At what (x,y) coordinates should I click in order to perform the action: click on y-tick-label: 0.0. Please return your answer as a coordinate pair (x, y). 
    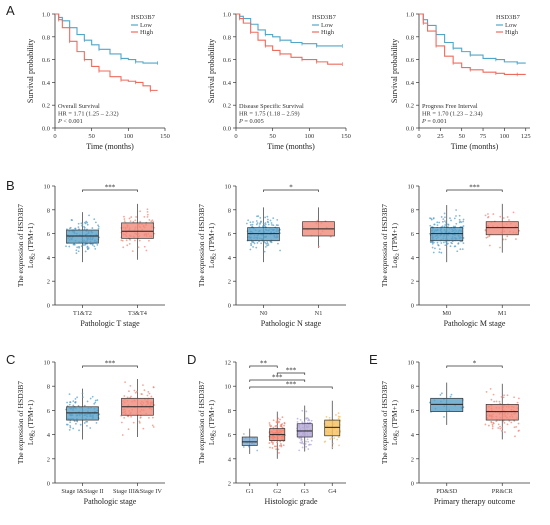
    Looking at the image, I should click on (410, 129).